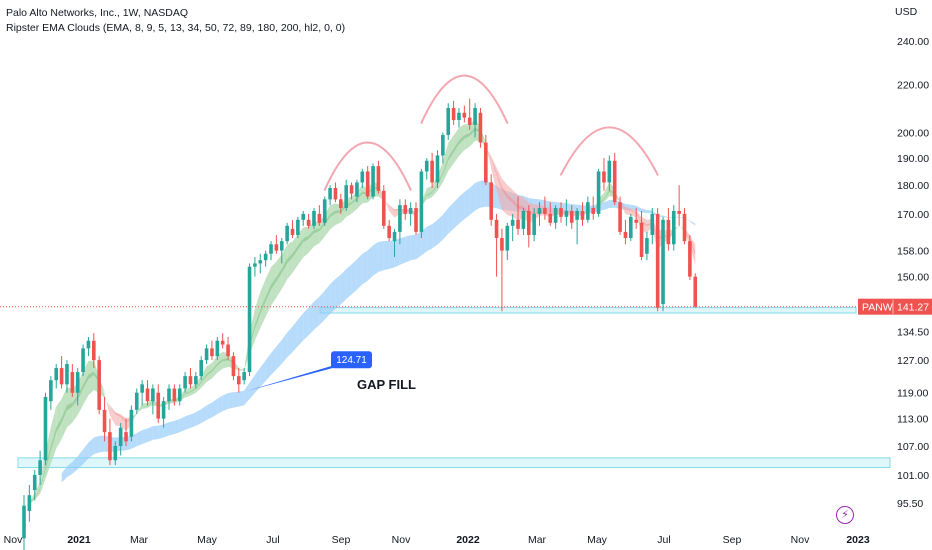  I want to click on y-tick-label: 134.50, so click(913, 332).